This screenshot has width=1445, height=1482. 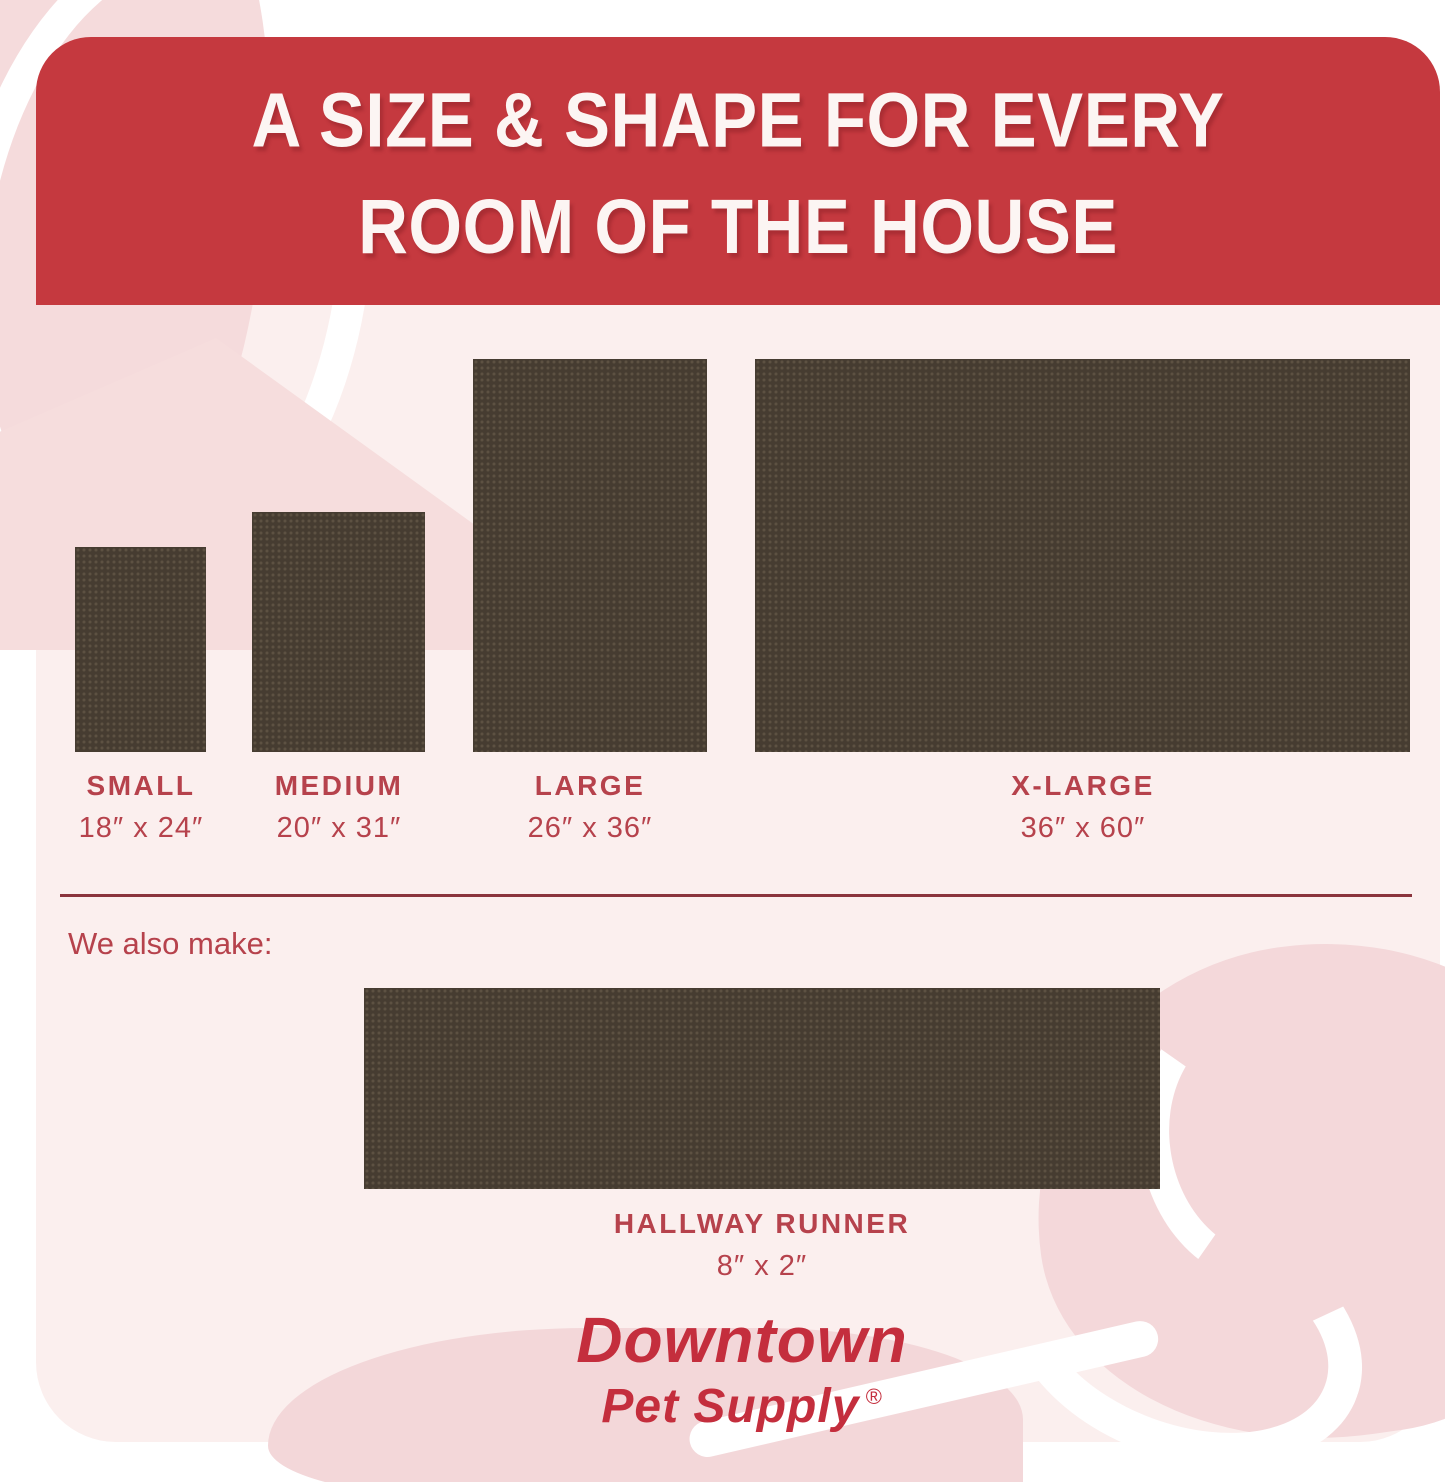 I want to click on runner-dimensions: 8″ x 2″, so click(x=762, y=1266).